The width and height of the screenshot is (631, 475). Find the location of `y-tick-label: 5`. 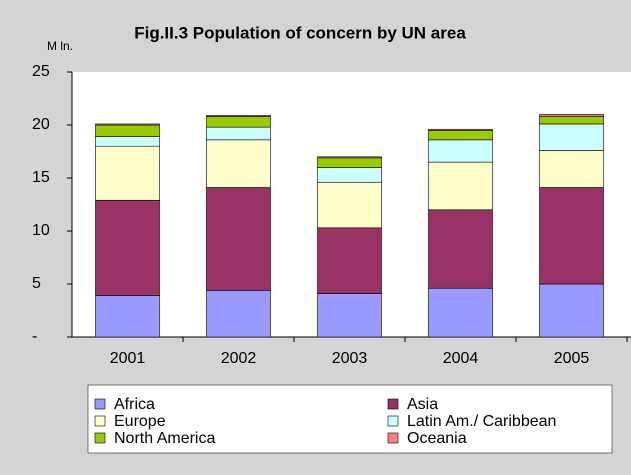

y-tick-label: 5 is located at coordinates (36, 283).